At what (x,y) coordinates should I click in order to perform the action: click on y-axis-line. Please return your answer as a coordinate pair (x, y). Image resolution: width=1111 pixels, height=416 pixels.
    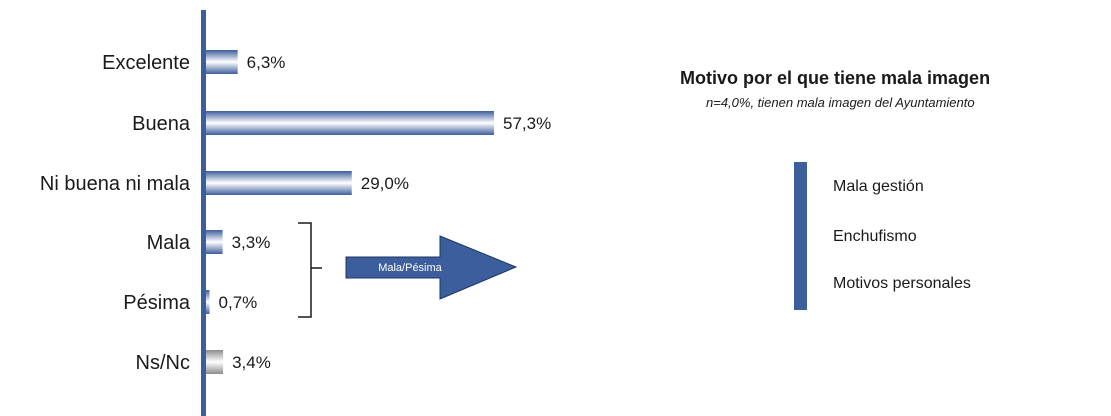
    Looking at the image, I should click on (203, 213).